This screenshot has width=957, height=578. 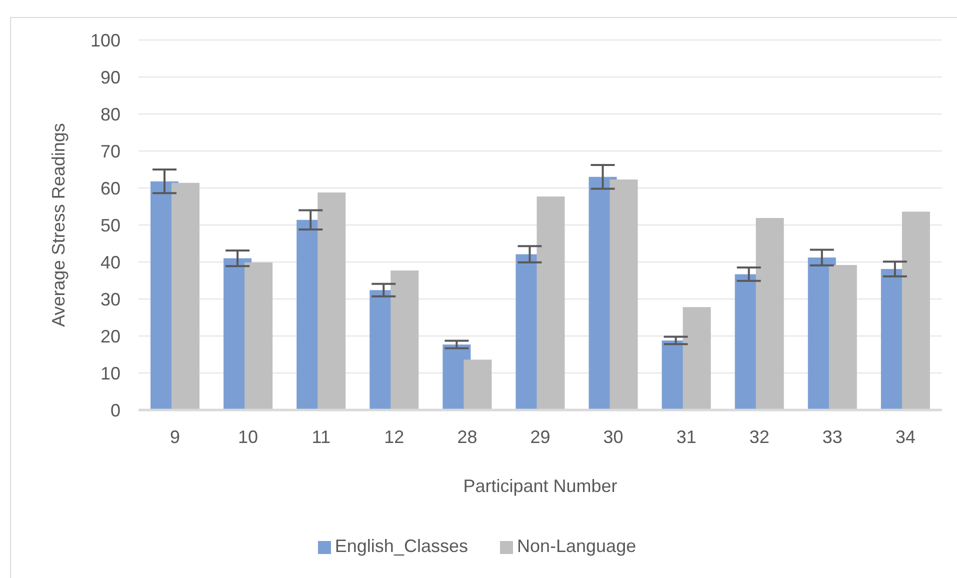 What do you see at coordinates (115, 410) in the screenshot?
I see `y-tick-label: 0` at bounding box center [115, 410].